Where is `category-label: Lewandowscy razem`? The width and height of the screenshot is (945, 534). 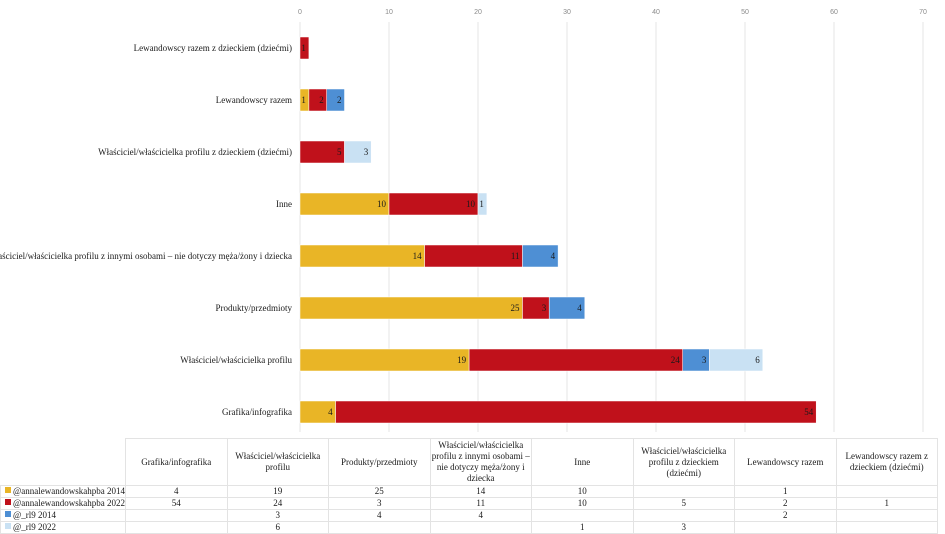
category-label: Lewandowscy razem is located at coordinates (254, 100).